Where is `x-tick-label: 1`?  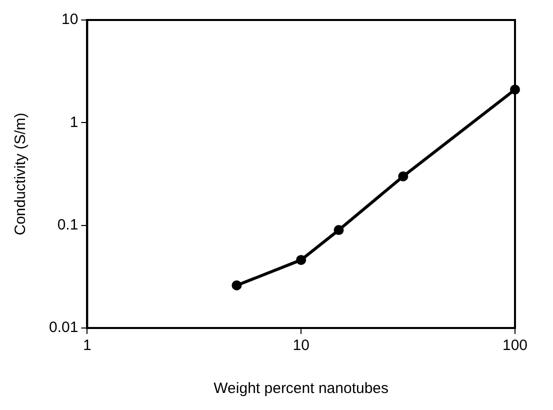
x-tick-label: 1 is located at coordinates (87, 345).